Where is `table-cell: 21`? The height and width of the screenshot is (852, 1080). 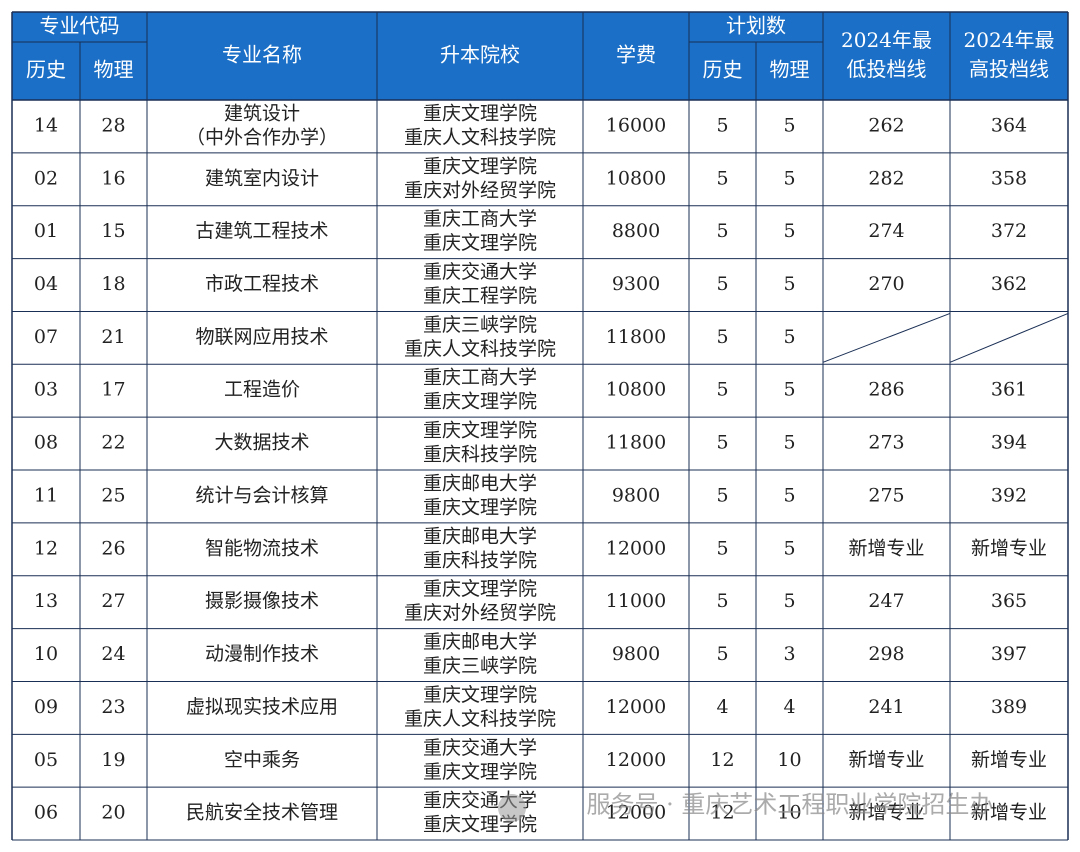
table-cell: 21 is located at coordinates (113, 337).